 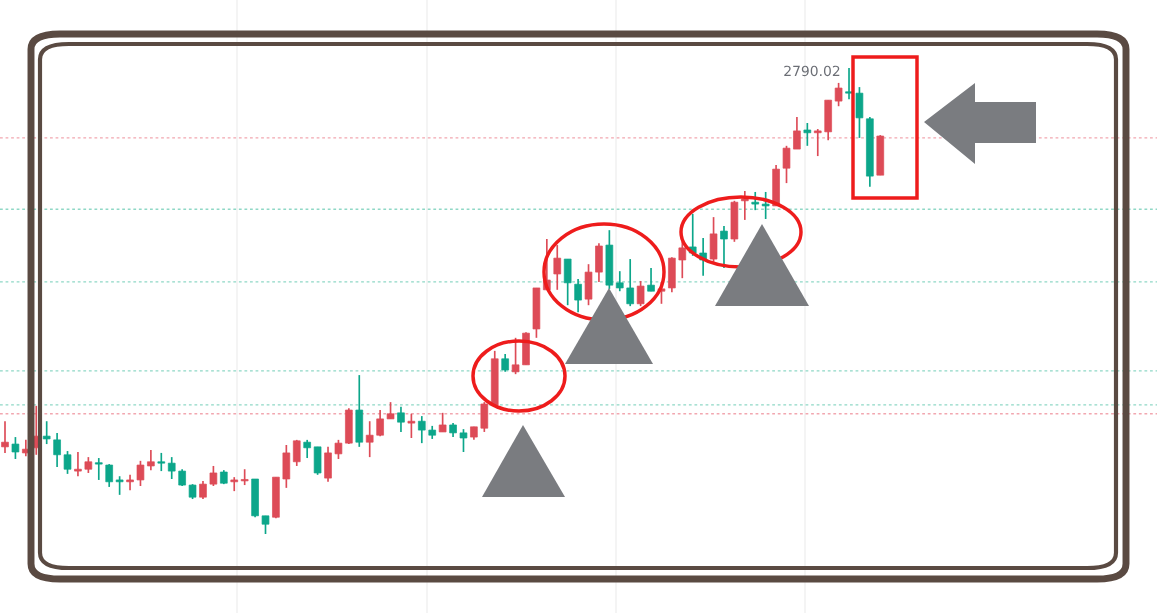 What do you see at coordinates (812, 71) in the screenshot?
I see `annotation: 2790.02` at bounding box center [812, 71].